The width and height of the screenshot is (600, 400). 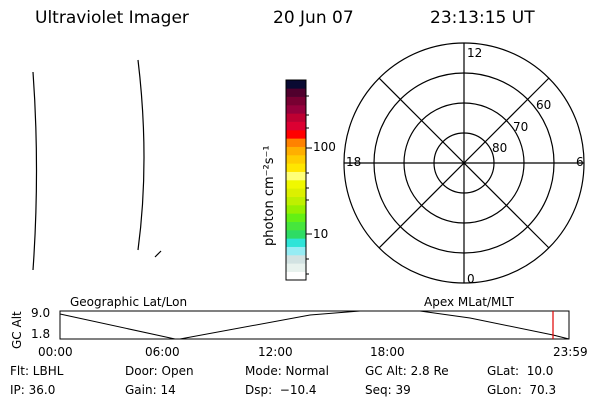 I want to click on time-label: 23:13:15 UT, so click(x=482, y=18).